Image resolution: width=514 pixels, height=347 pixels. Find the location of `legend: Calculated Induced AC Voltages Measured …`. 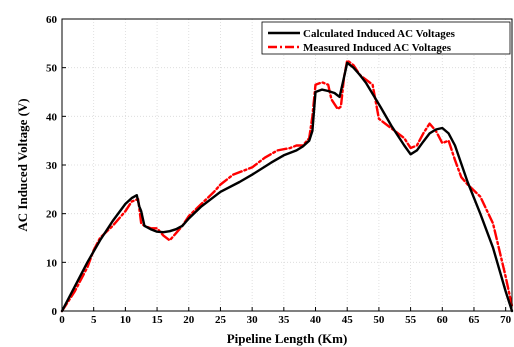

legend: Calculated Induced AC Voltages Measured … is located at coordinates (386, 38).